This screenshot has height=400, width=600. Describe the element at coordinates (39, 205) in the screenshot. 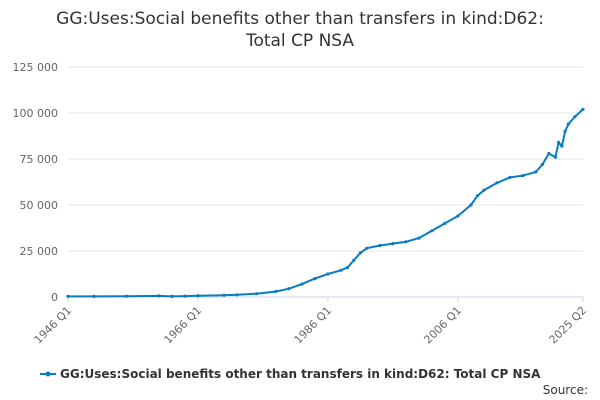

I see `y-tick-label: 50 000` at that location.